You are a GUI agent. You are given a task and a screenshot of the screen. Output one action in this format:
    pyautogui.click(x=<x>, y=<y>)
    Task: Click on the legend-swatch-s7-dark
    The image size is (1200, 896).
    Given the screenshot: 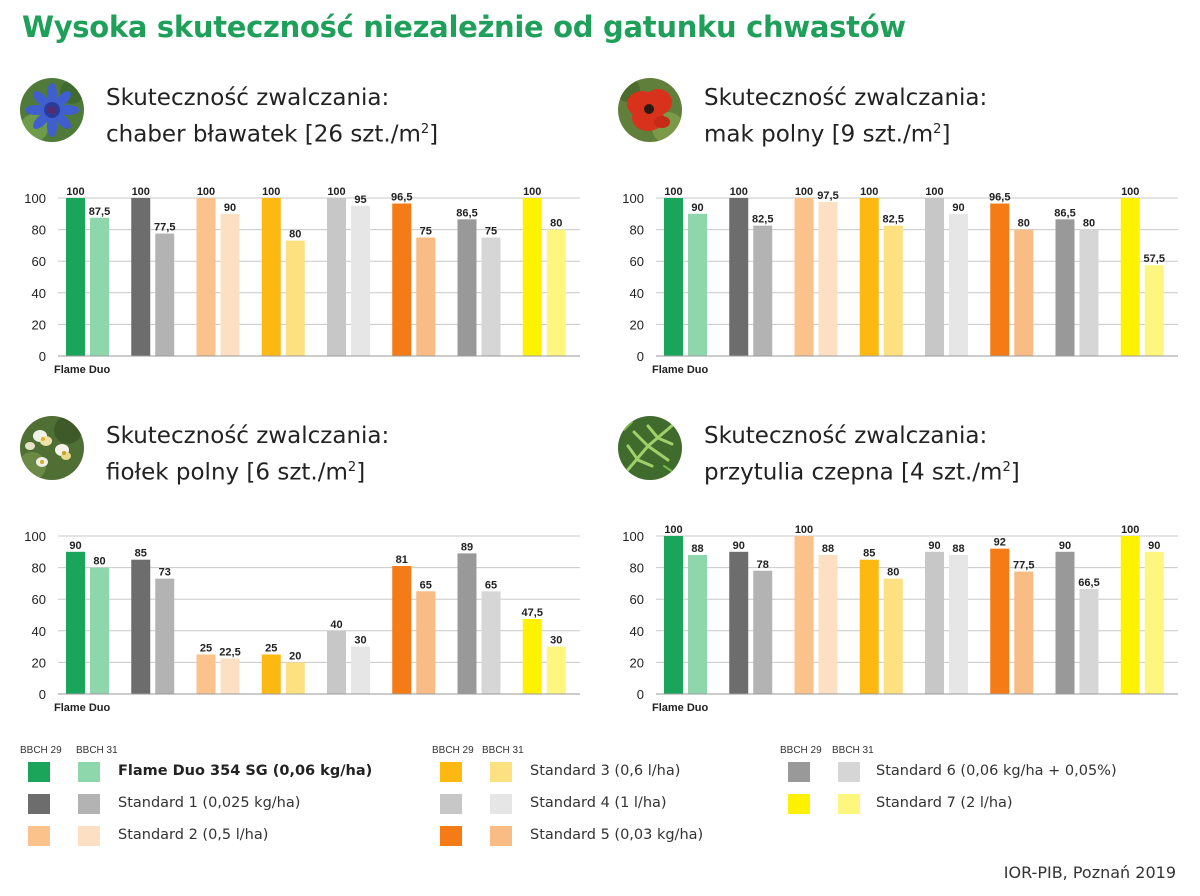 What is the action you would take?
    pyautogui.click(x=799, y=804)
    